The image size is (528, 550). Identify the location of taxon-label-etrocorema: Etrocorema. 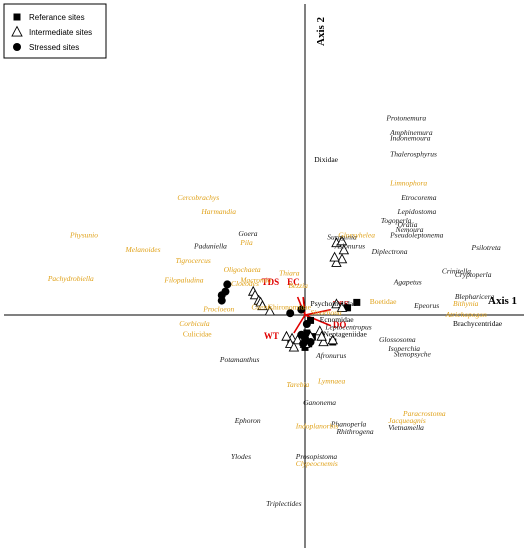
(418, 197).